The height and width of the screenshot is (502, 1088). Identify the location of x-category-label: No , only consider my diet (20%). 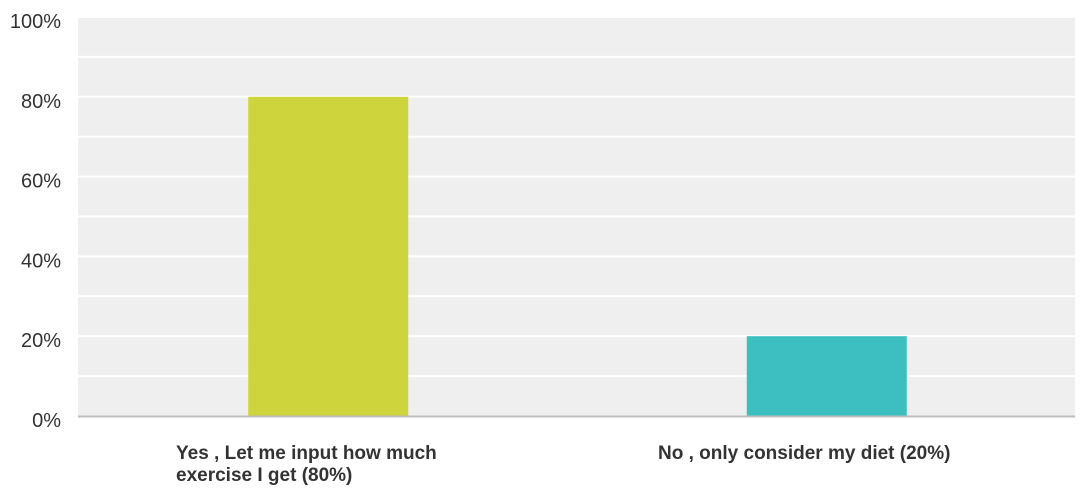
(804, 453).